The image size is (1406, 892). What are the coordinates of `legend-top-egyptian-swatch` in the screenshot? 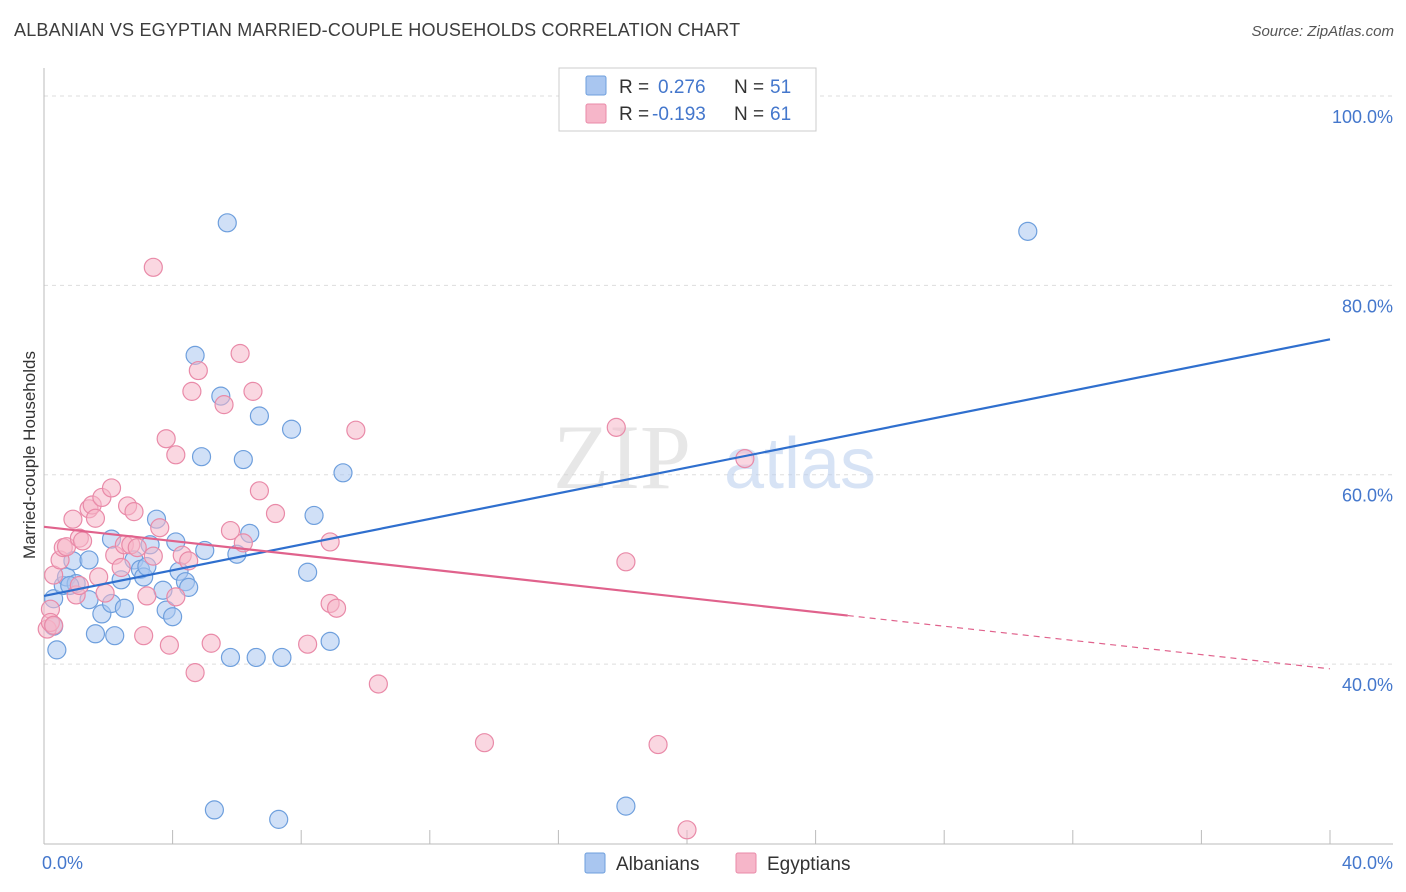 It's located at (596, 113).